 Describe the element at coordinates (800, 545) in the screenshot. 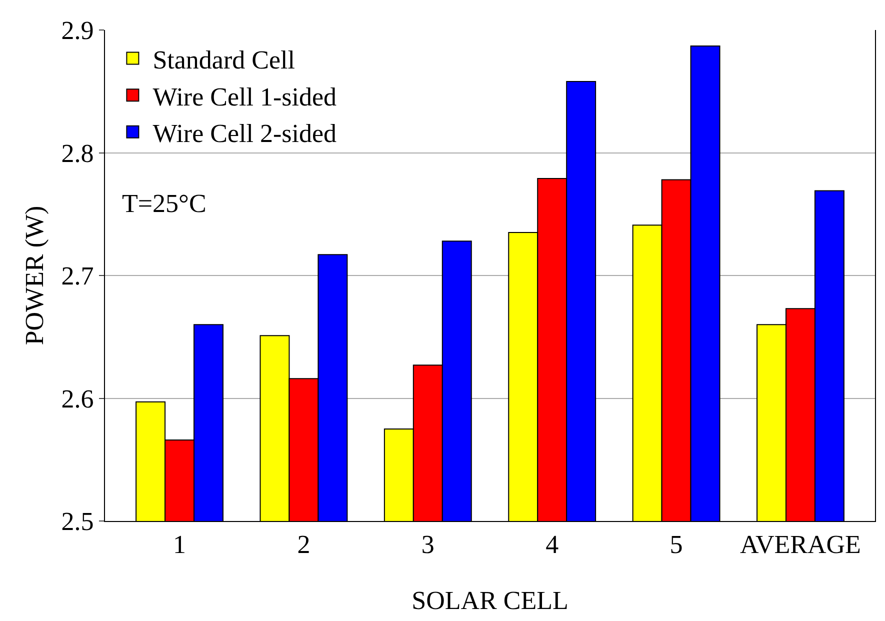

I see `x-tick-label: AVERAGE` at that location.